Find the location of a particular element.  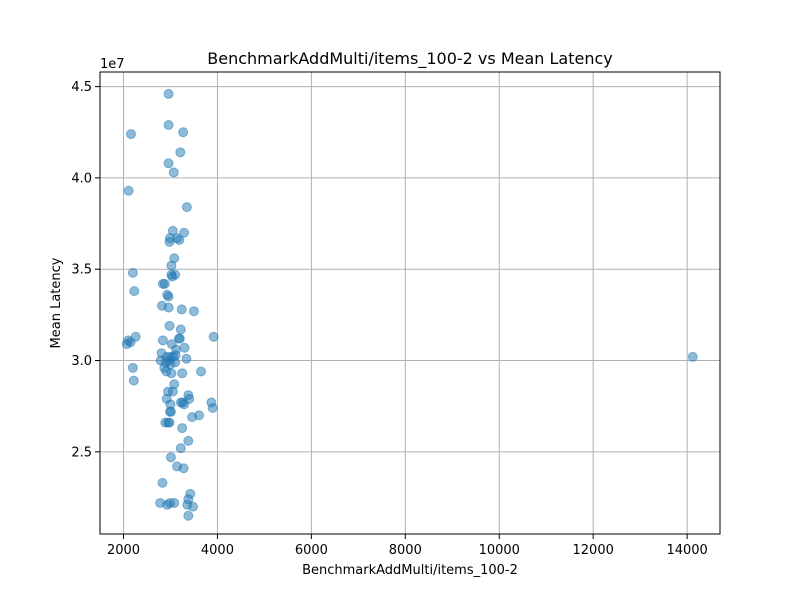

x-tick-label: 6000 is located at coordinates (311, 550).